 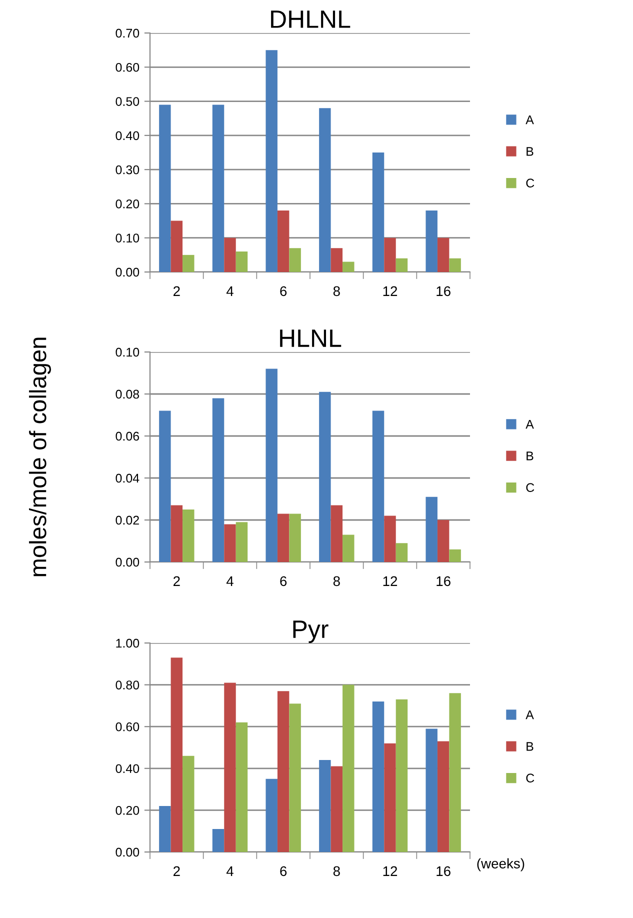 What do you see at coordinates (311, 338) in the screenshot?
I see `chart-title: HLNL` at bounding box center [311, 338].